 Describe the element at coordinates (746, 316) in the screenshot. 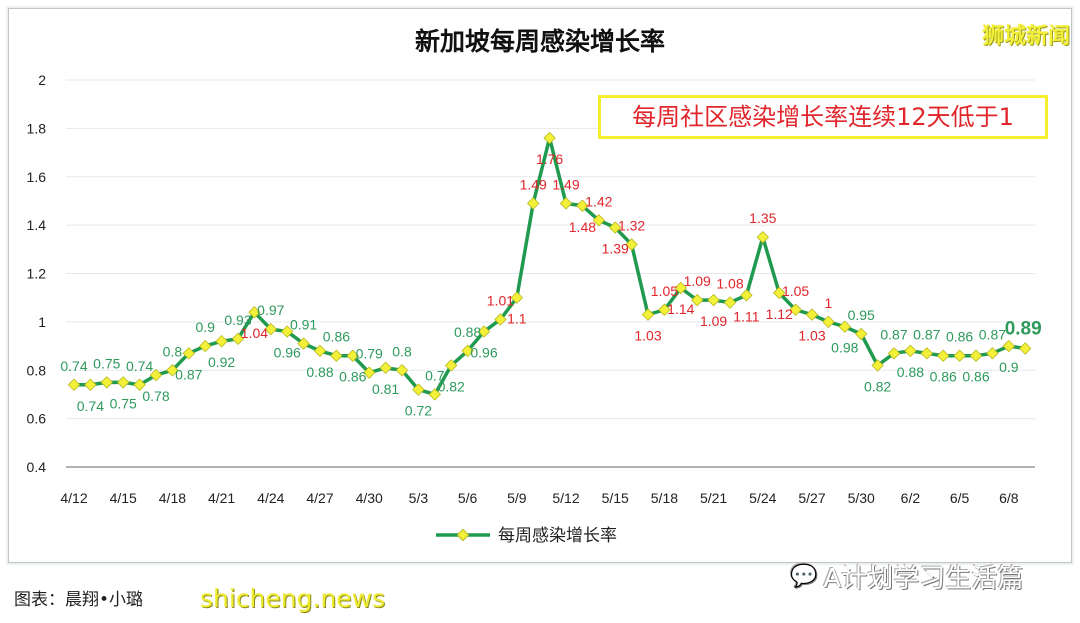

I see `data-label: 1.11` at that location.